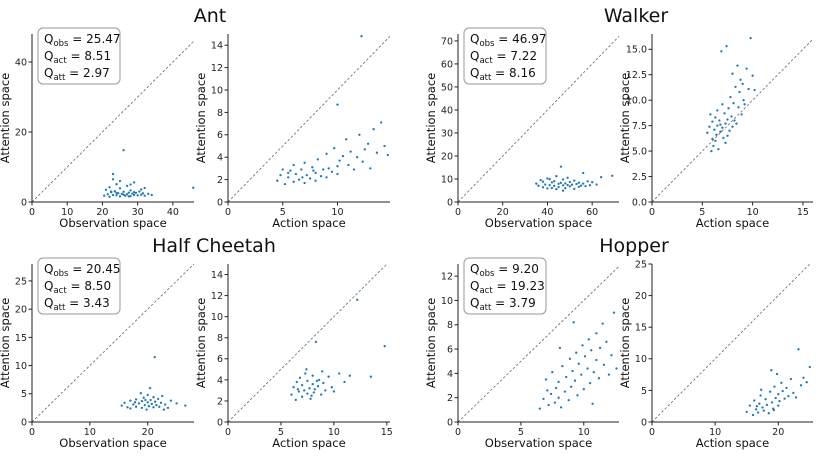  Describe the element at coordinates (447, 41) in the screenshot. I see `y-tick-label: 70` at that location.